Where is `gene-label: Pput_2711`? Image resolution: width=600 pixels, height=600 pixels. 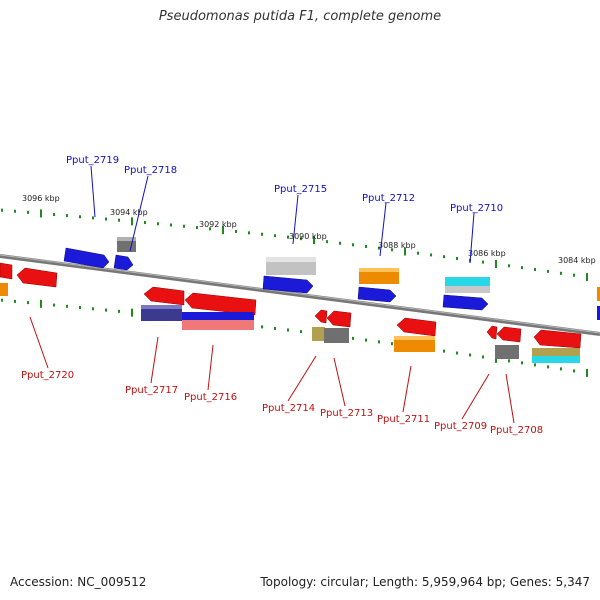 gene-label: Pput_2711 is located at coordinates (403, 419).